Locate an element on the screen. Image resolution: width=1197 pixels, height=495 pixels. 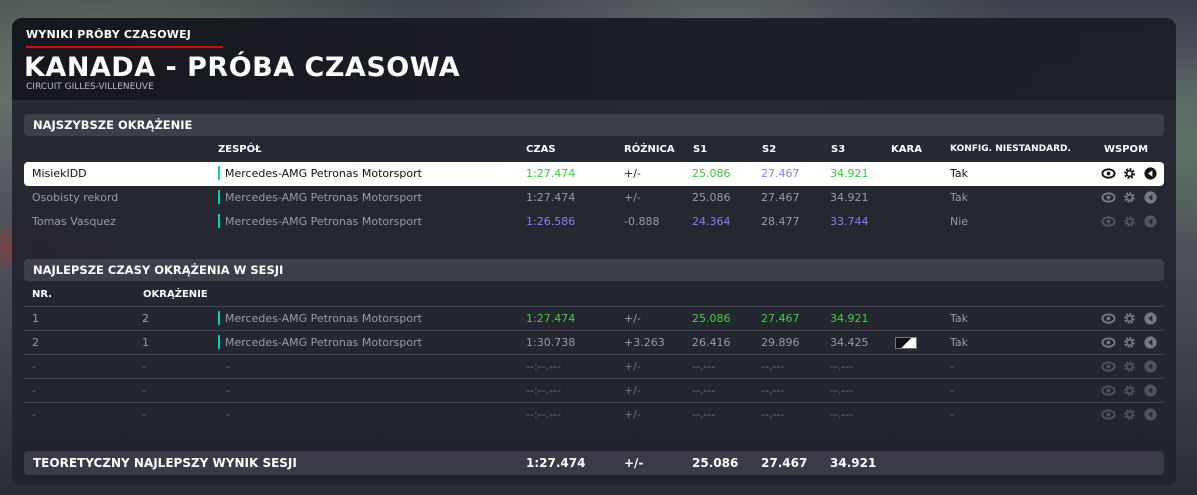
sector-1: 26.416 is located at coordinates (711, 342).